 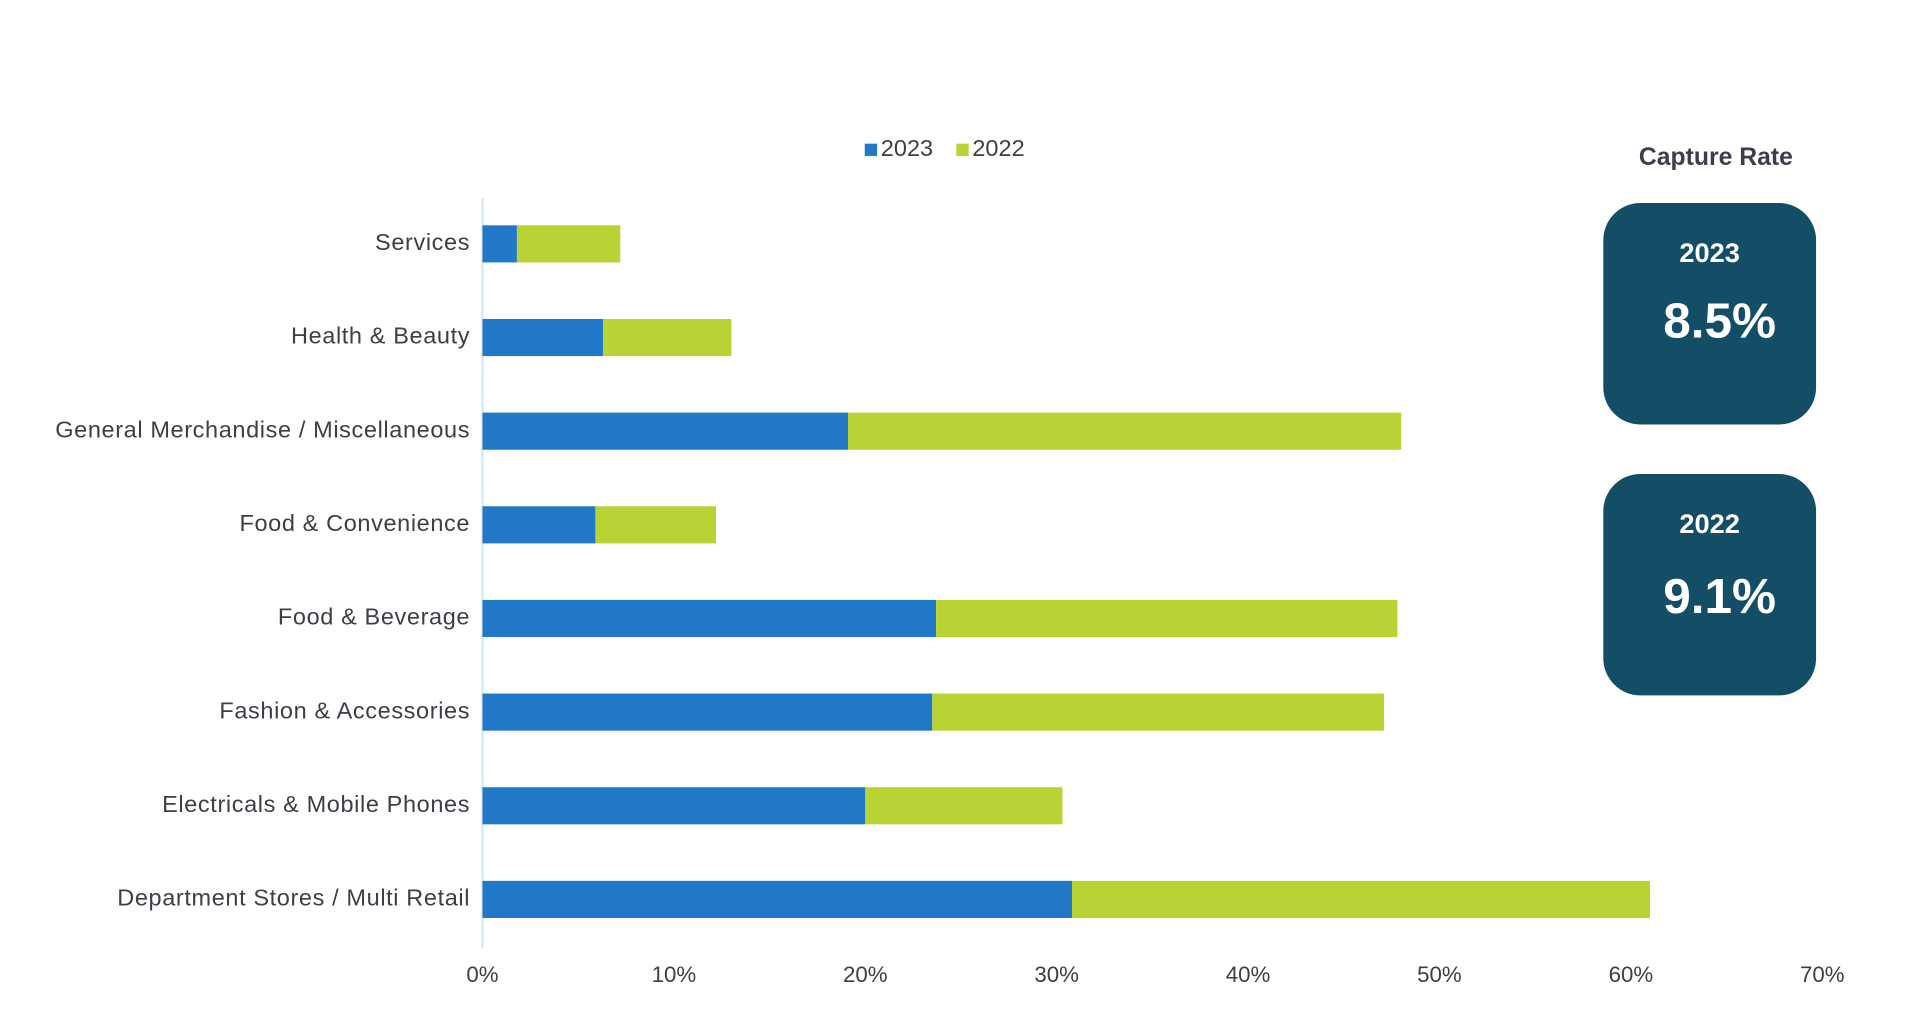 I want to click on x-tick-label: 60%, so click(x=1631, y=974).